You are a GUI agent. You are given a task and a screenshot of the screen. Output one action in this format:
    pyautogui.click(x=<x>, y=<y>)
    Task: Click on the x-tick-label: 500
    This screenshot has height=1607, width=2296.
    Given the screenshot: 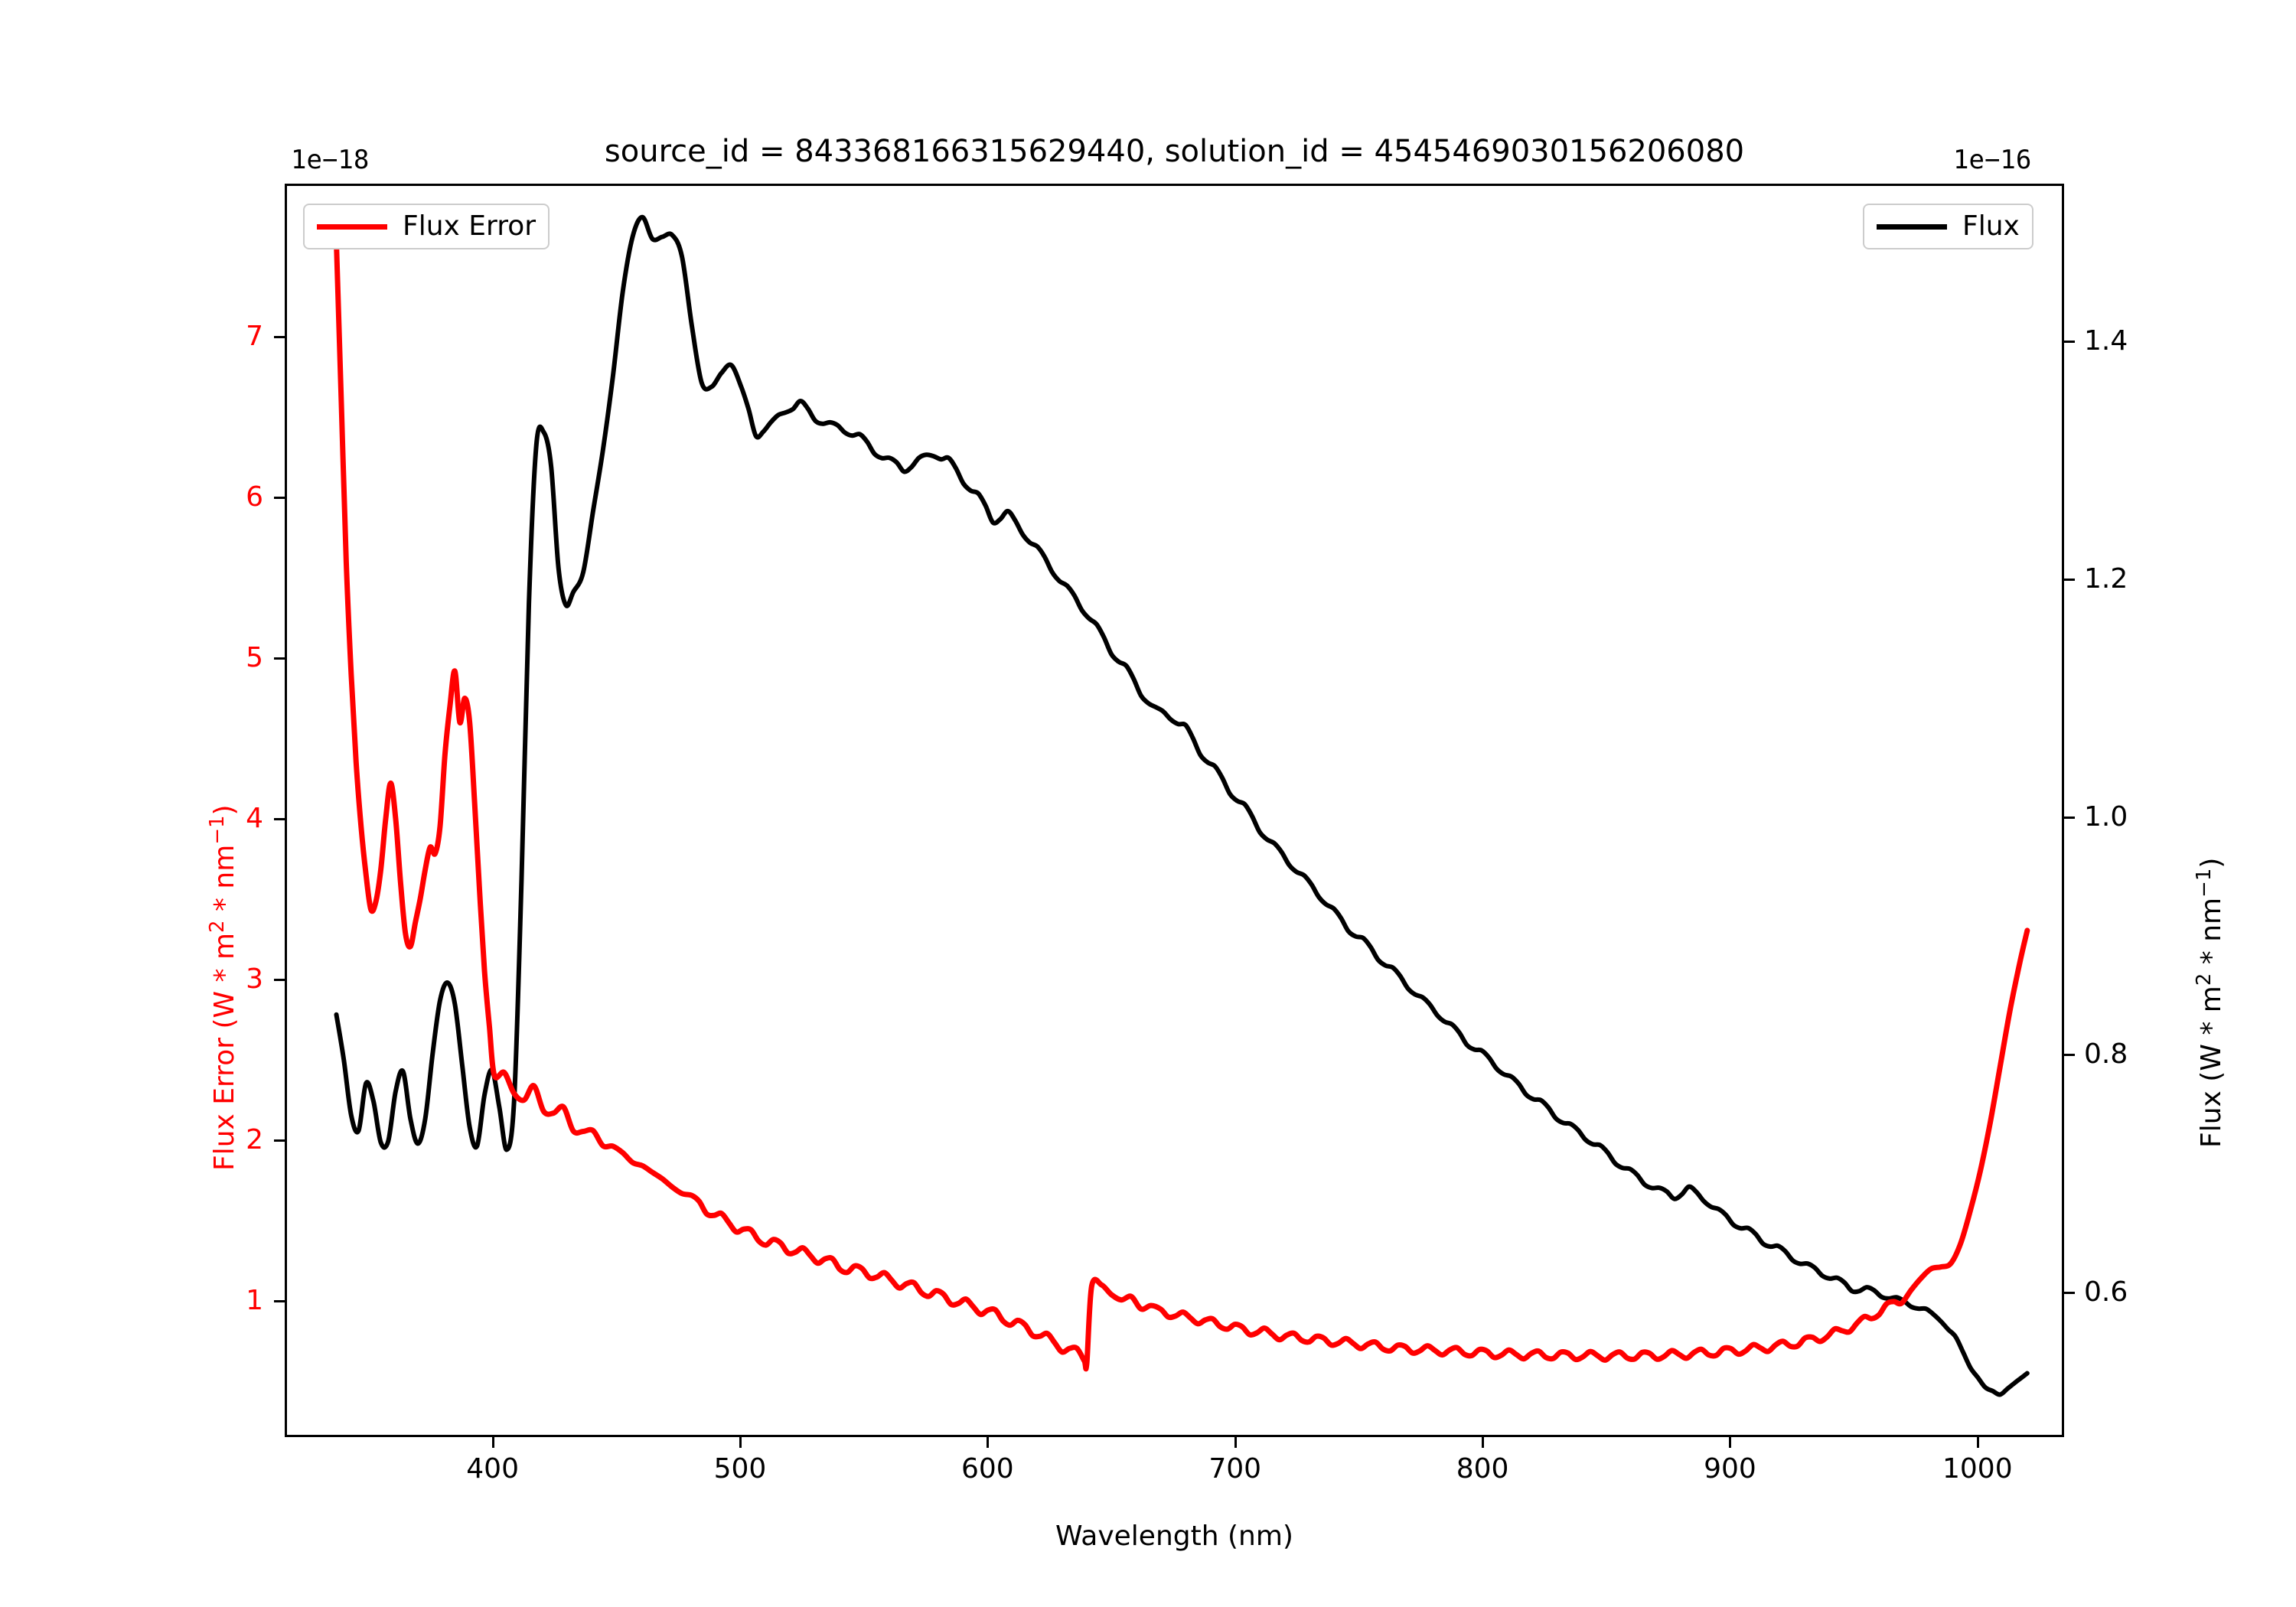 What is the action you would take?
    pyautogui.click(x=740, y=1469)
    